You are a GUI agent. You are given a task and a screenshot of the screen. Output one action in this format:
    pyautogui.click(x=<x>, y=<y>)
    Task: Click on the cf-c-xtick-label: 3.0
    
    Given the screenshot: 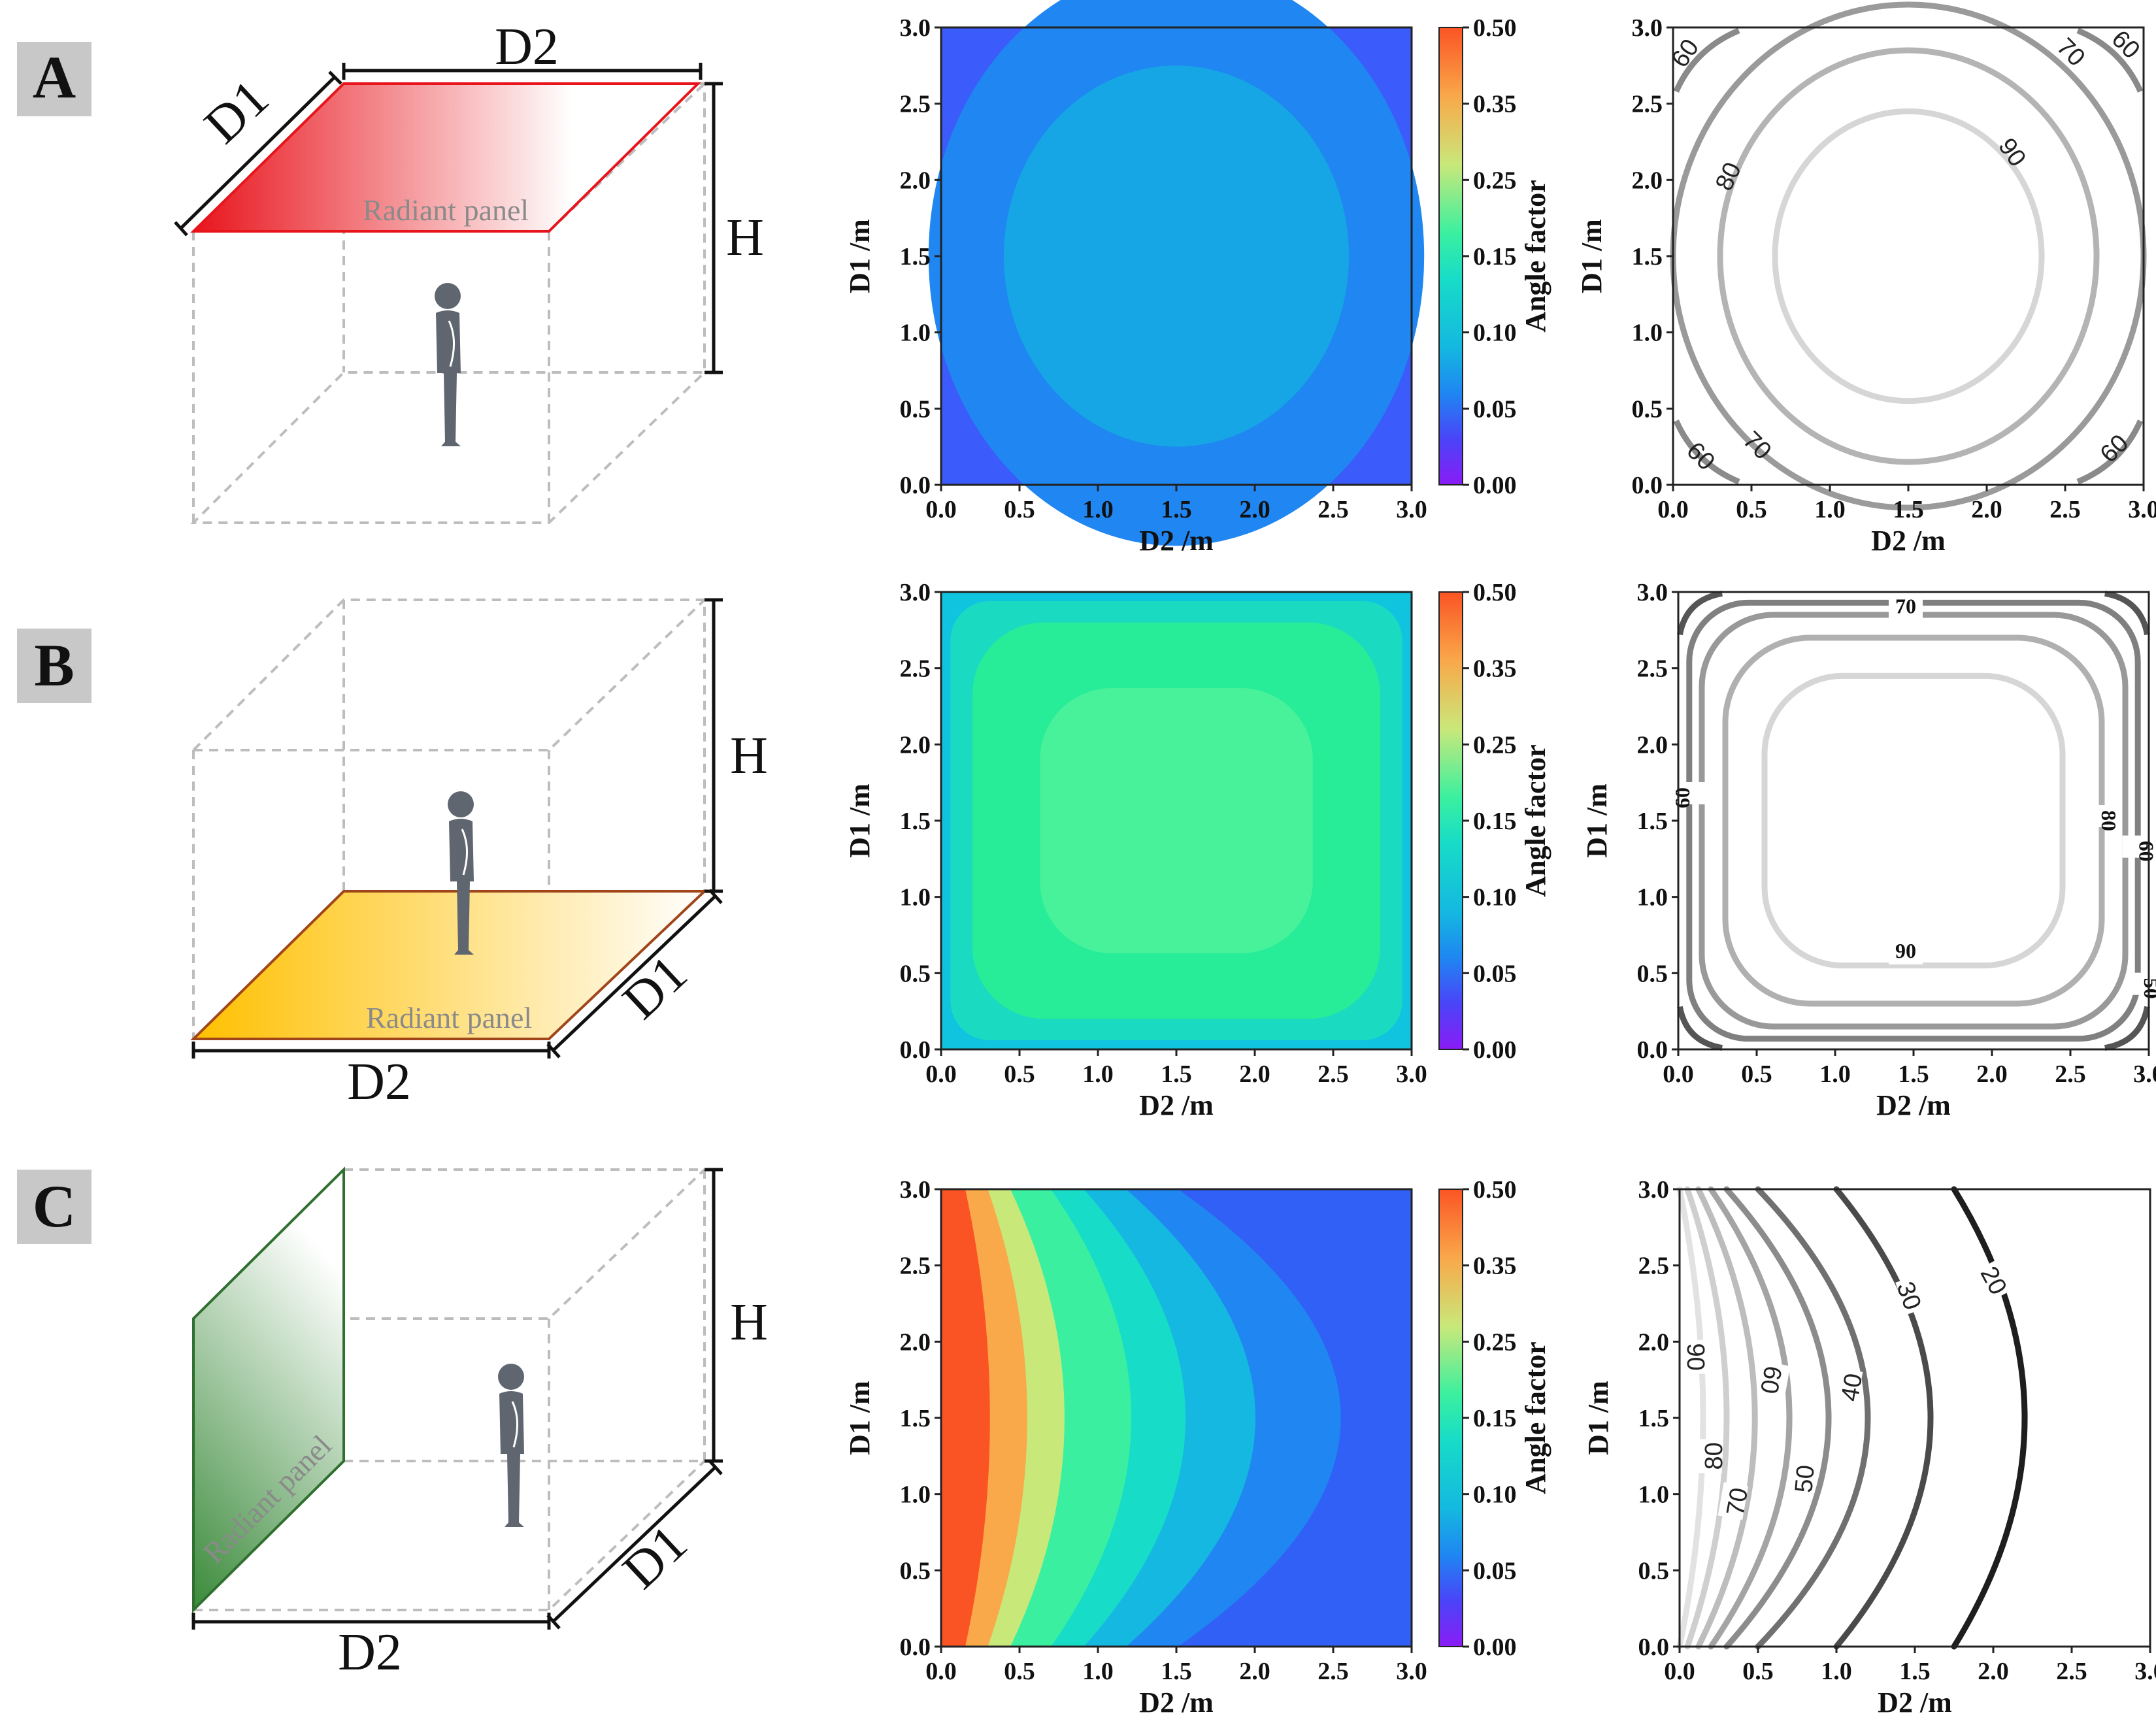 What is the action you would take?
    pyautogui.click(x=1411, y=1672)
    